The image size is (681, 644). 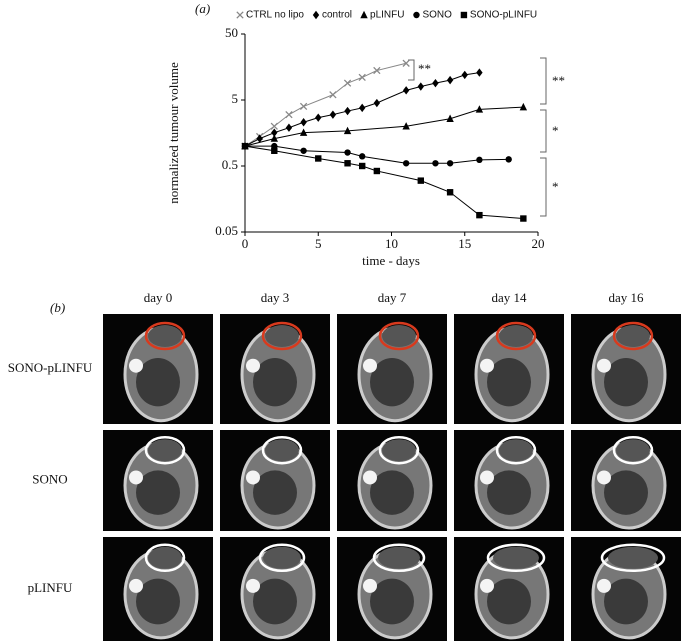 I want to click on legend-label: control, so click(x=337, y=15).